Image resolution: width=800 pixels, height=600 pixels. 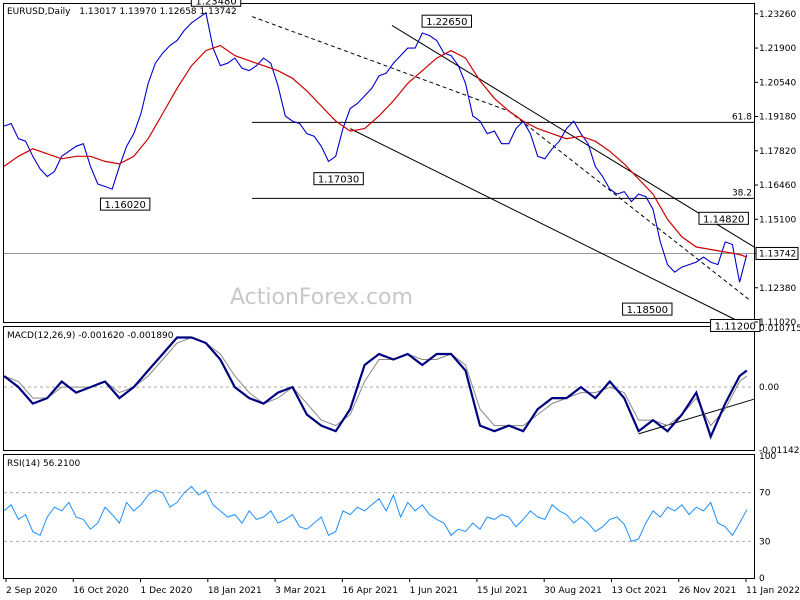 I want to click on price-y-tick-label: 1.15100, so click(x=777, y=220).